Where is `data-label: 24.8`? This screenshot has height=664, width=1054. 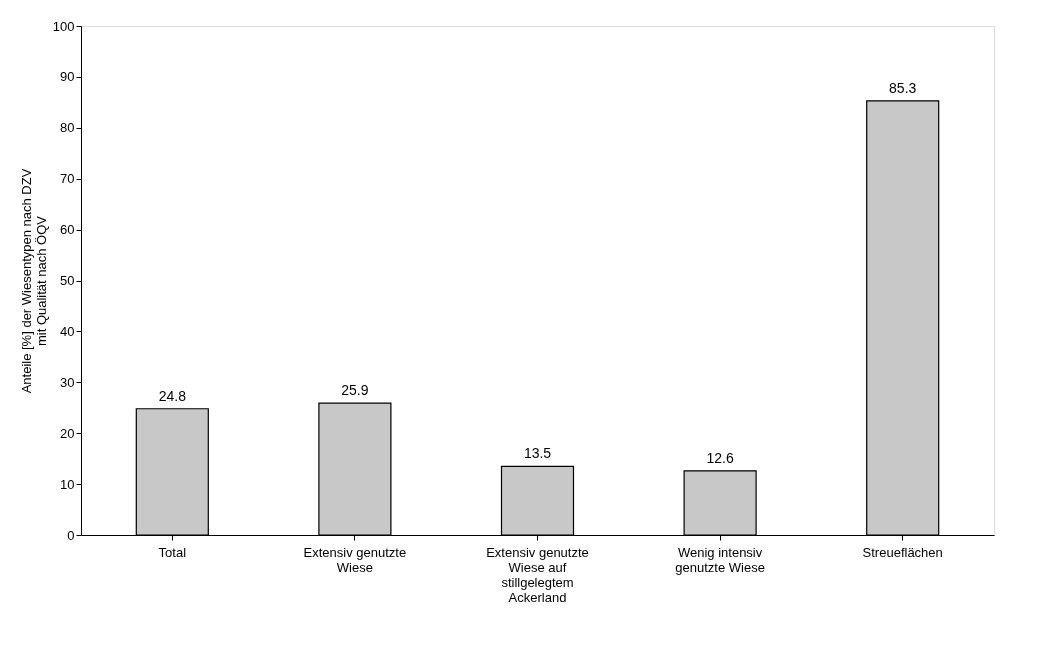 data-label: 24.8 is located at coordinates (172, 395).